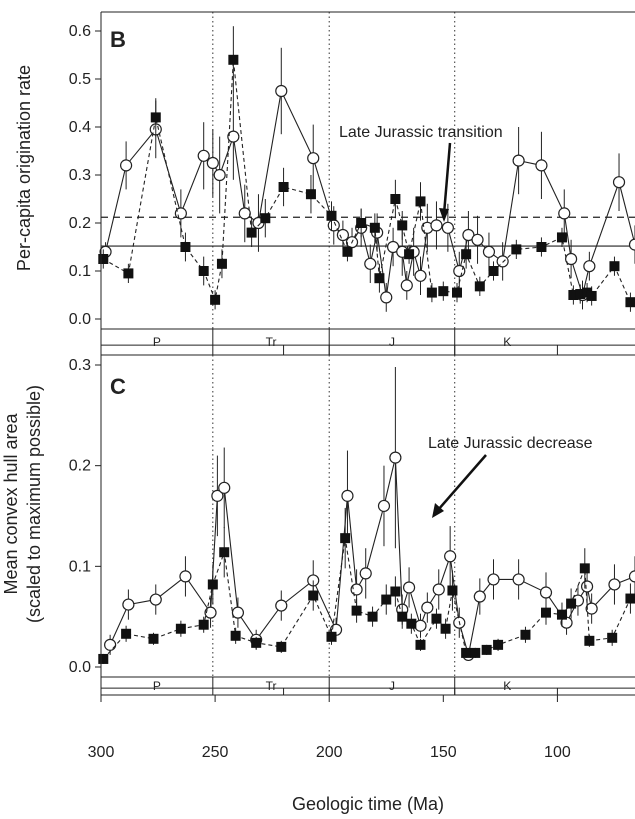  Describe the element at coordinates (80, 667) in the screenshot. I see `y-tick-label: 0.0` at that location.